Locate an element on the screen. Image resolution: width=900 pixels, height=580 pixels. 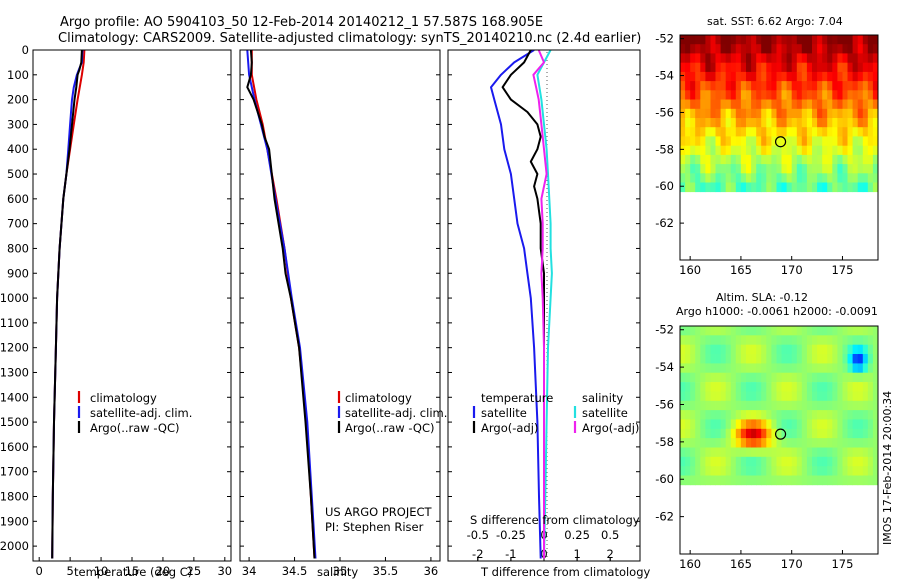
latitude-tick-label: -62 is located at coordinates (664, 517).